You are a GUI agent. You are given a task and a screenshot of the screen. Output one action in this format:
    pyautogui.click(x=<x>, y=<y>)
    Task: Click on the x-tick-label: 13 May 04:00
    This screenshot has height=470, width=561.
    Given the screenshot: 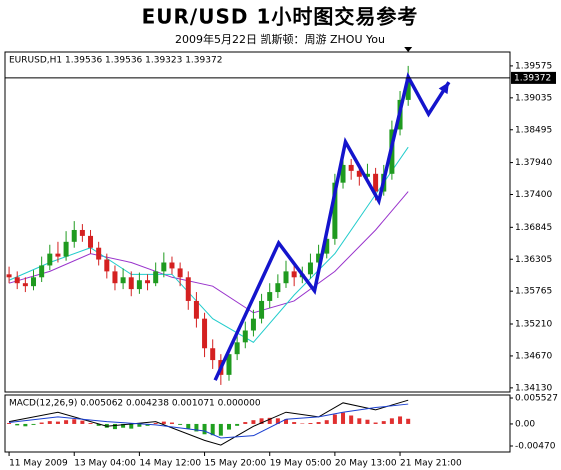 What is the action you would take?
    pyautogui.click(x=105, y=464)
    